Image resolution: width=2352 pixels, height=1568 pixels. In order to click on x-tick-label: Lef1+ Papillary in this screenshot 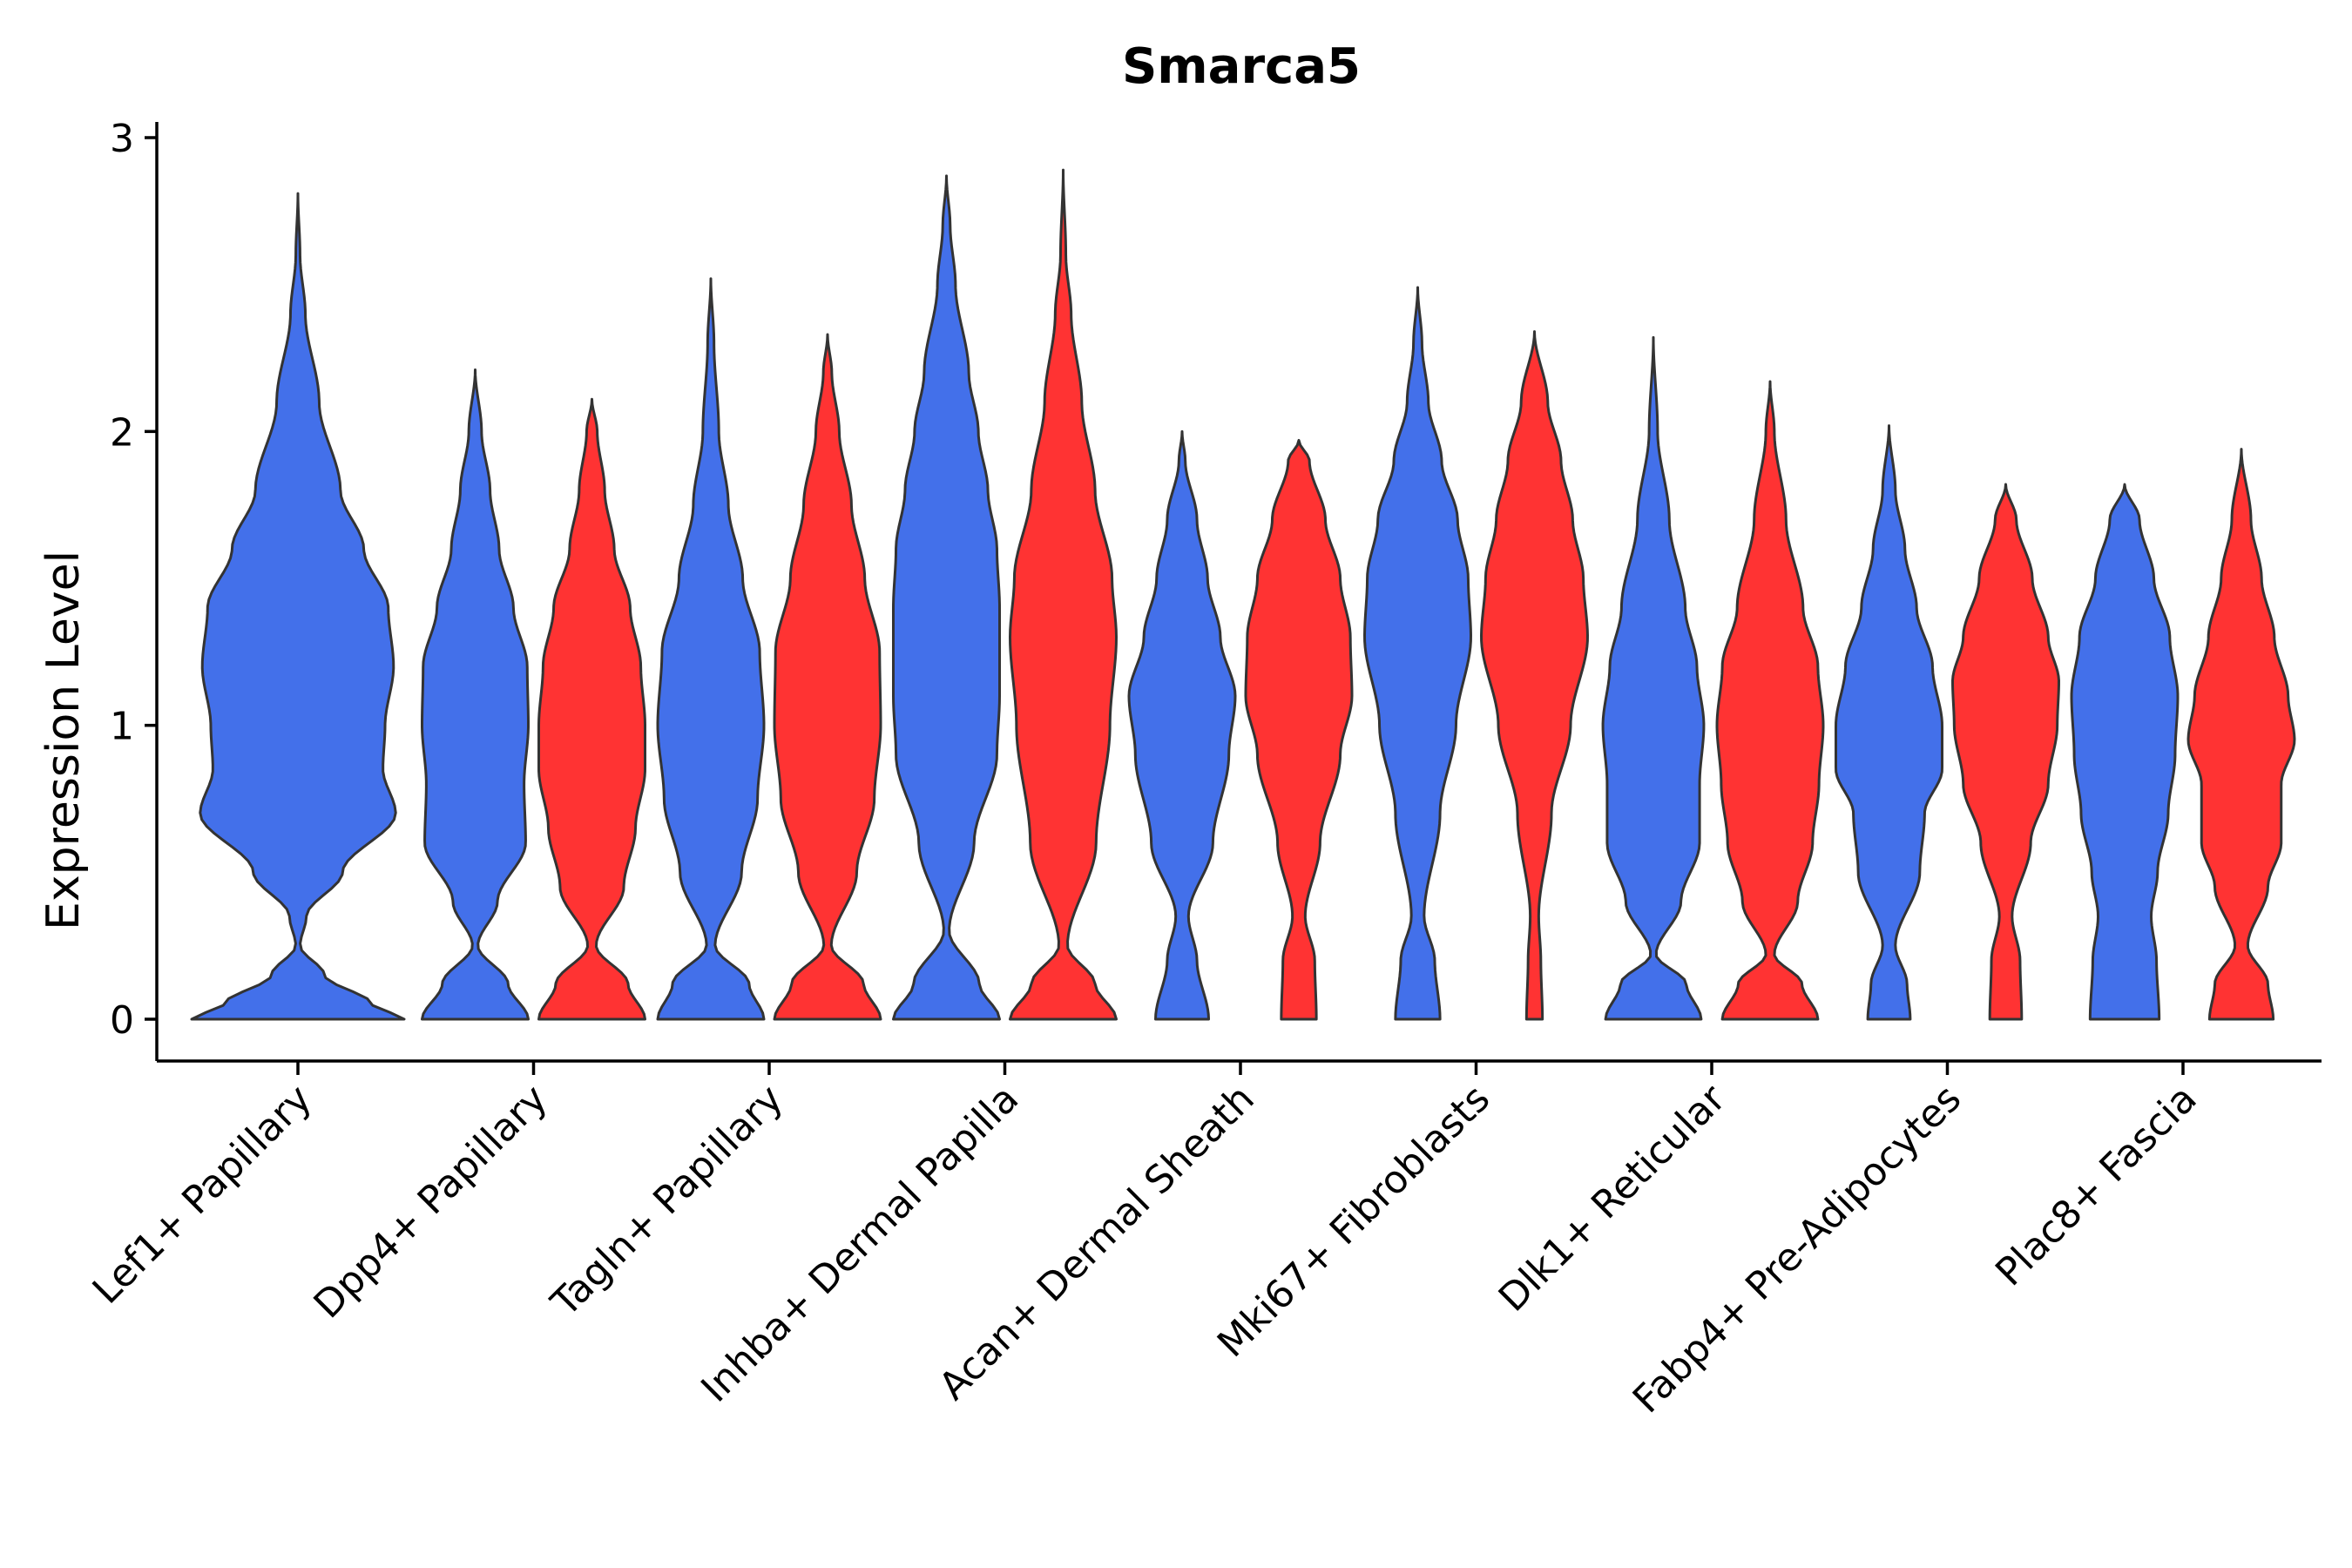, I will do `click(202, 1195)`.